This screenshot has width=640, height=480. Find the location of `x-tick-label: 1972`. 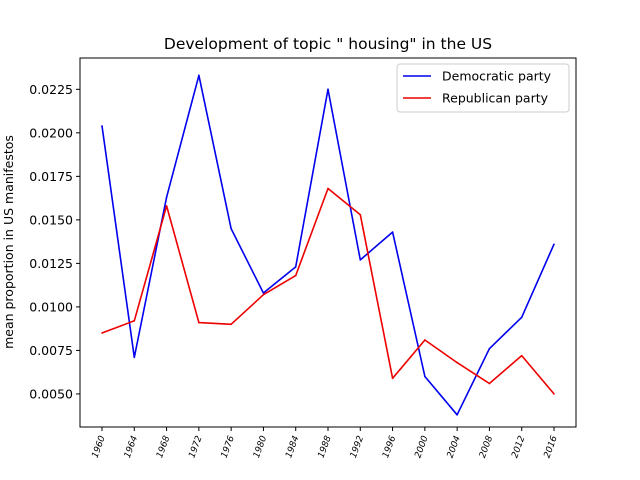

x-tick-label: 1972 is located at coordinates (195, 446).